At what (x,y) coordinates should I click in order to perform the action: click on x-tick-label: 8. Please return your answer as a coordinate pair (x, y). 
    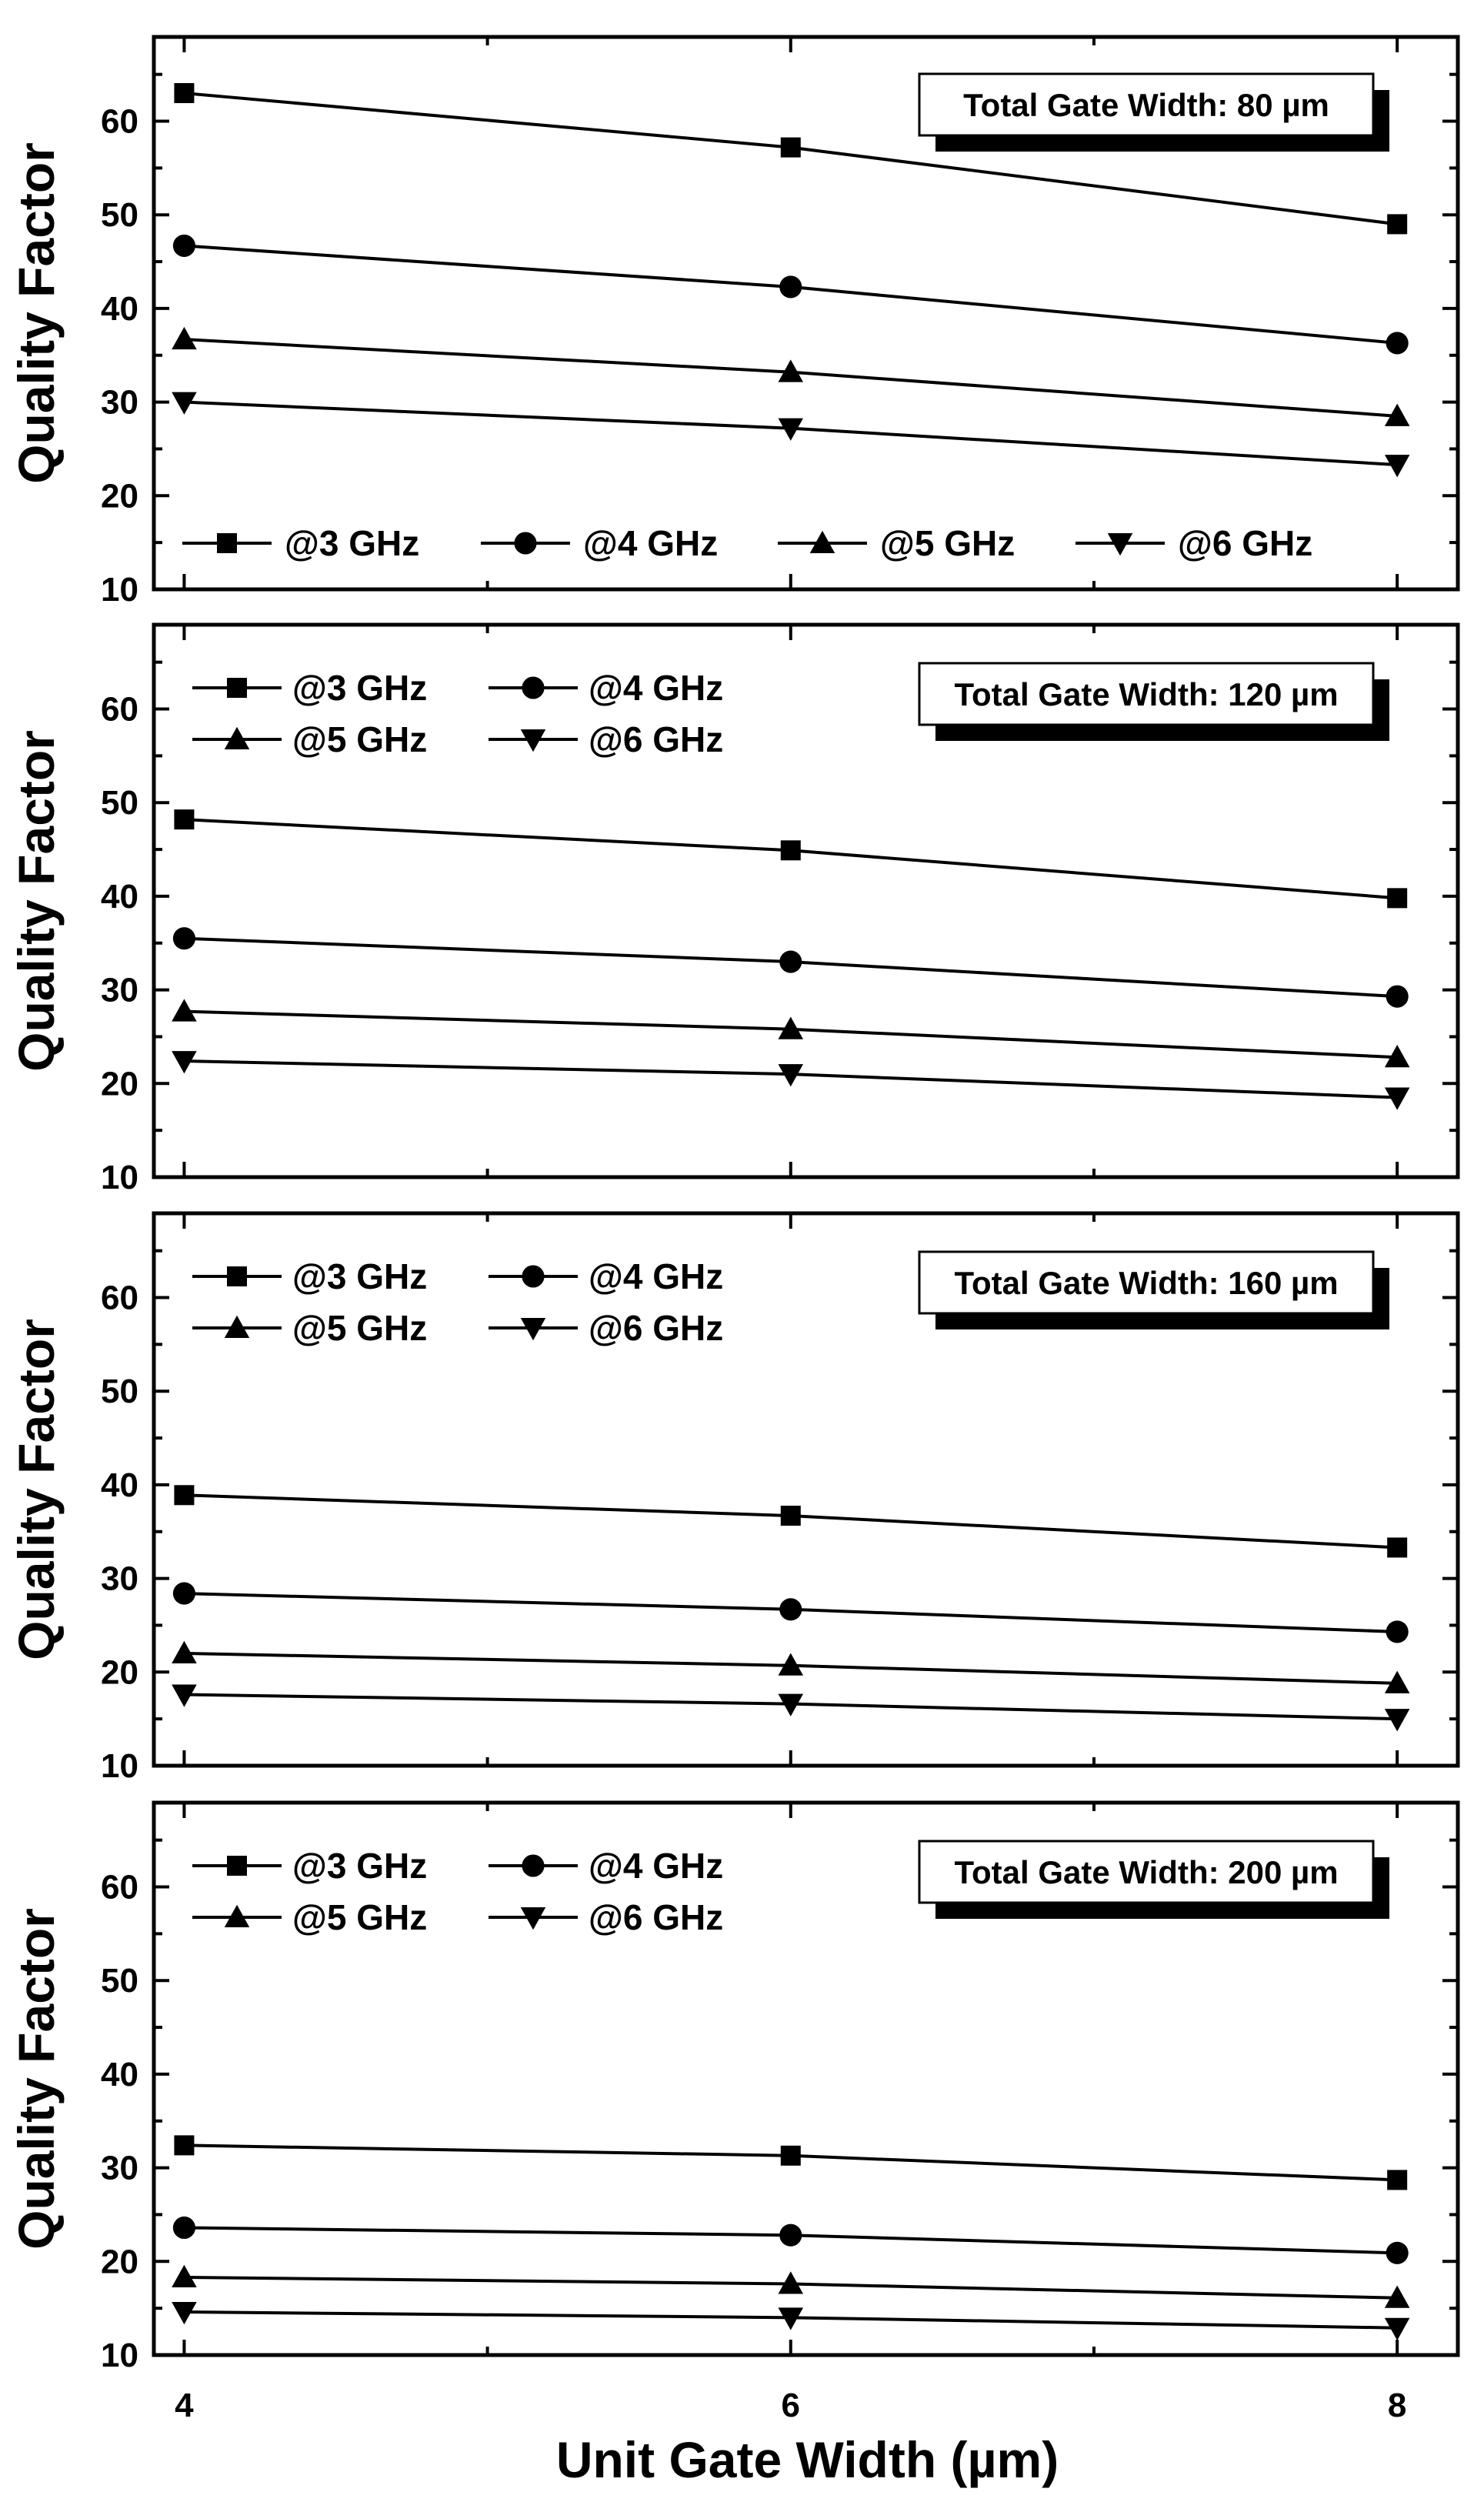
    Looking at the image, I should click on (1397, 2405).